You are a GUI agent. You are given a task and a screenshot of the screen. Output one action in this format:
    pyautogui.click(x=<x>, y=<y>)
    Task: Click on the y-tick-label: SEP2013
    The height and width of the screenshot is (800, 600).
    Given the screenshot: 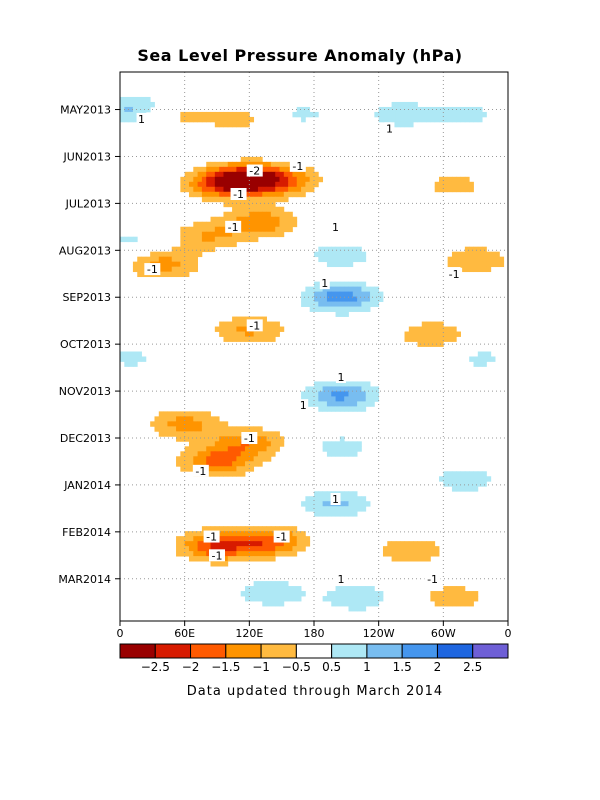 What is the action you would take?
    pyautogui.click(x=86, y=297)
    